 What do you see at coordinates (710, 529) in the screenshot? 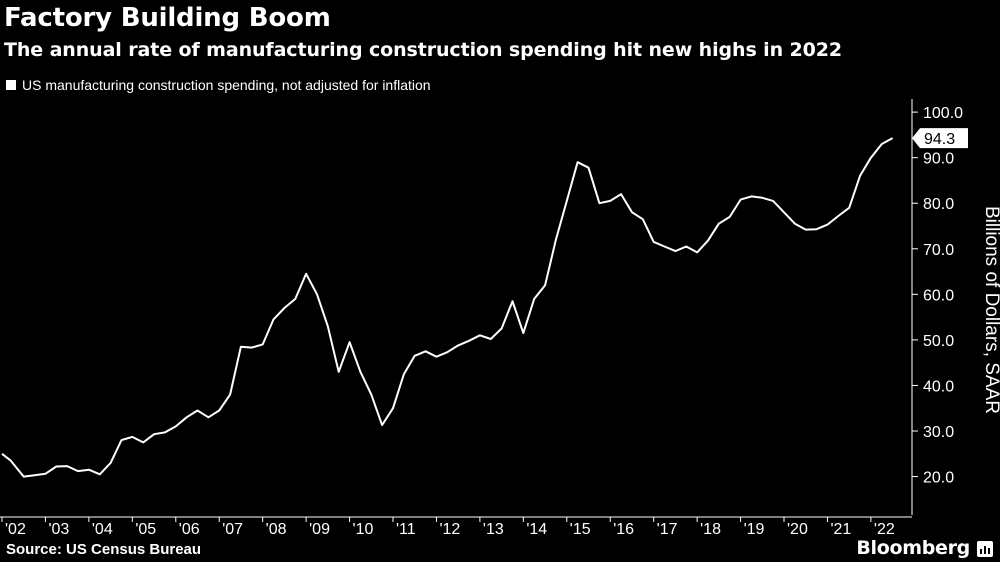
I see `x-tick-label: '18` at bounding box center [710, 529].